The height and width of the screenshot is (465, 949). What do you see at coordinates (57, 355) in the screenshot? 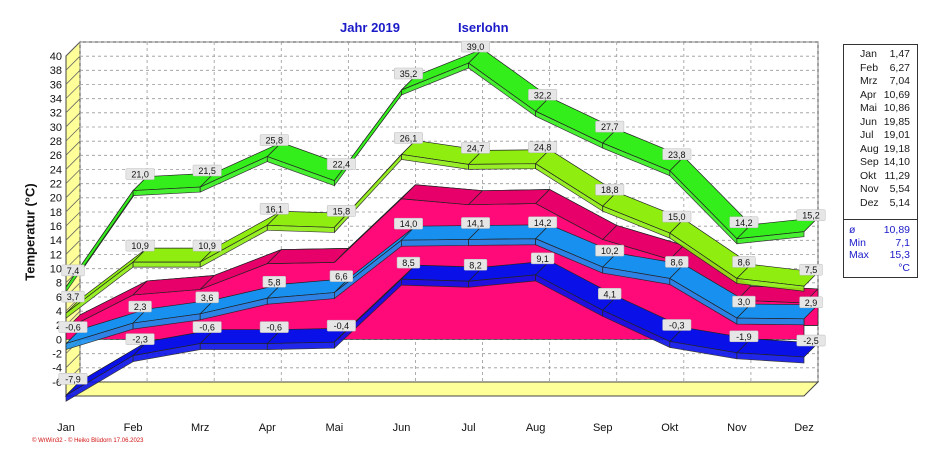
I see `y-tick-label: -2` at bounding box center [57, 355].